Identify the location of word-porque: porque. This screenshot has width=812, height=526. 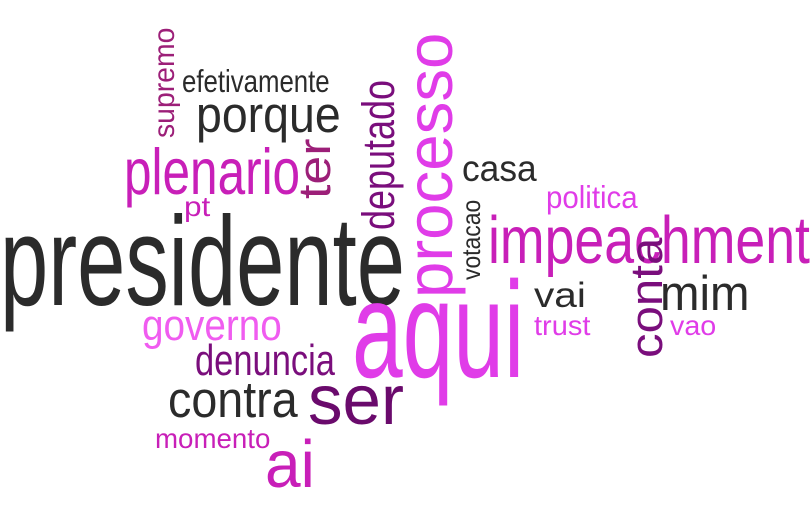
(268, 114).